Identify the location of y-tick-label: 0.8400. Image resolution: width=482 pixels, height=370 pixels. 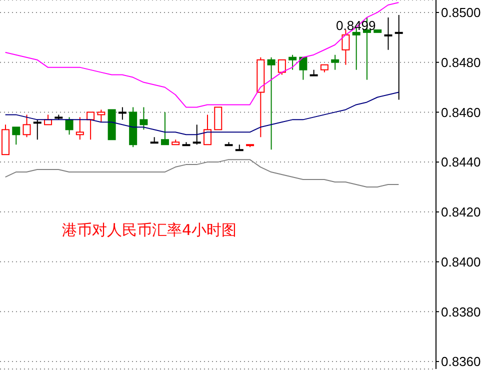
(461, 262).